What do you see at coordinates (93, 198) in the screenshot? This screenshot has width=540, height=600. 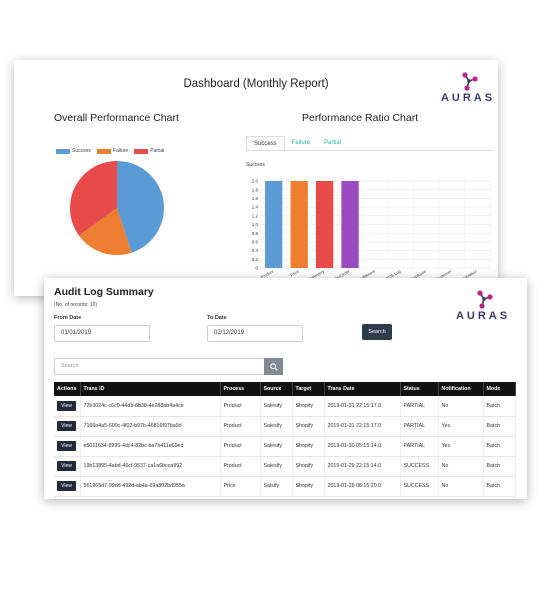 I see `pie-slice-partial` at bounding box center [93, 198].